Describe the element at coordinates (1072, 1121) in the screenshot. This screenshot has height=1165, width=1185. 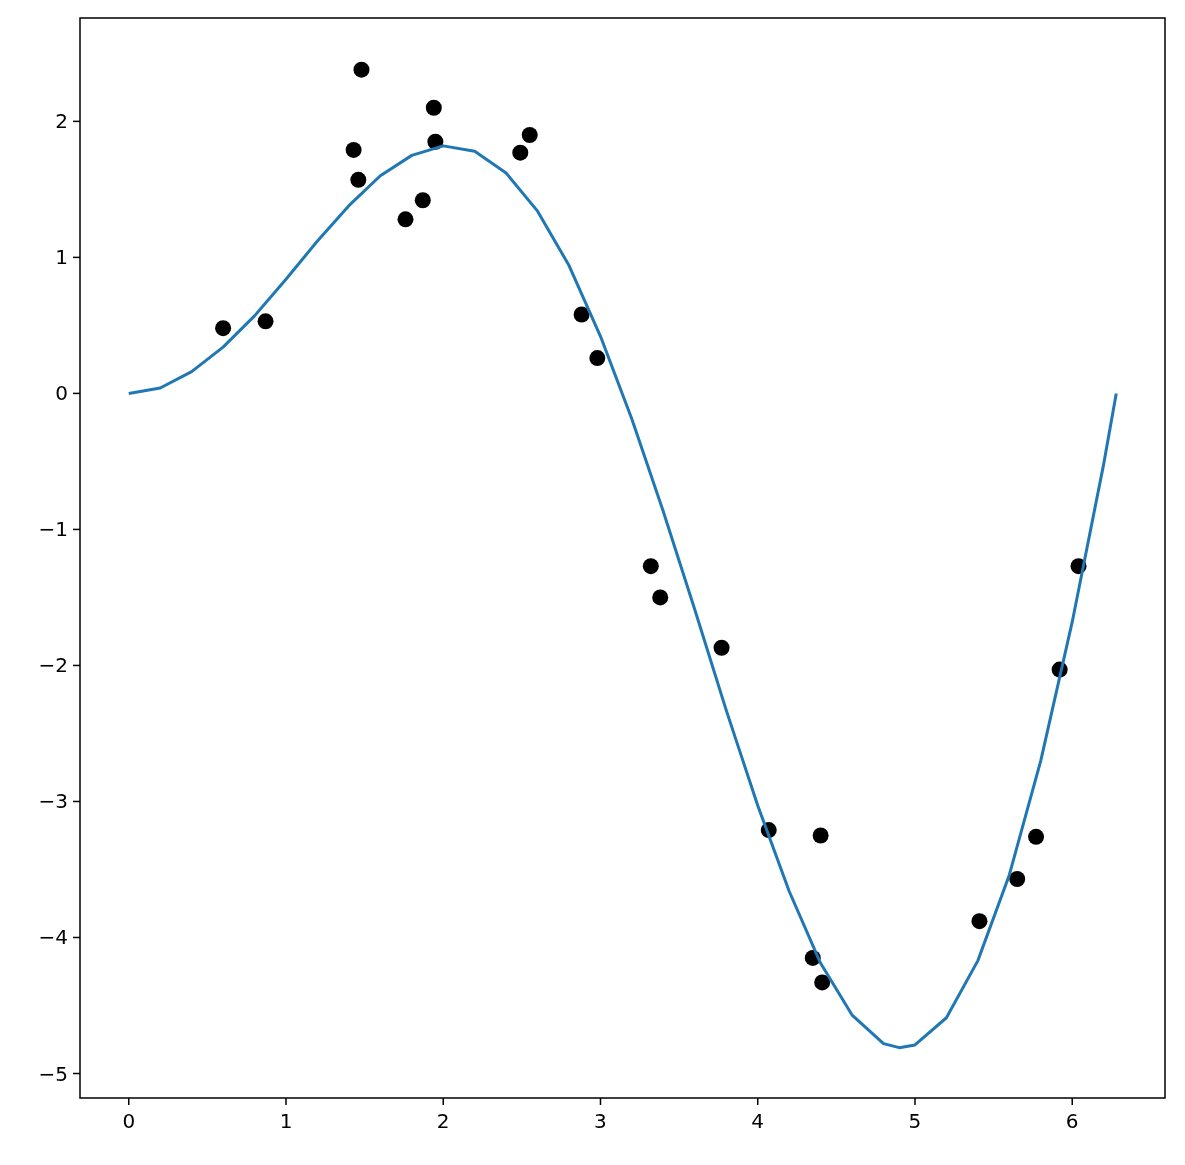
I see `x-tick-label: 6` at that location.